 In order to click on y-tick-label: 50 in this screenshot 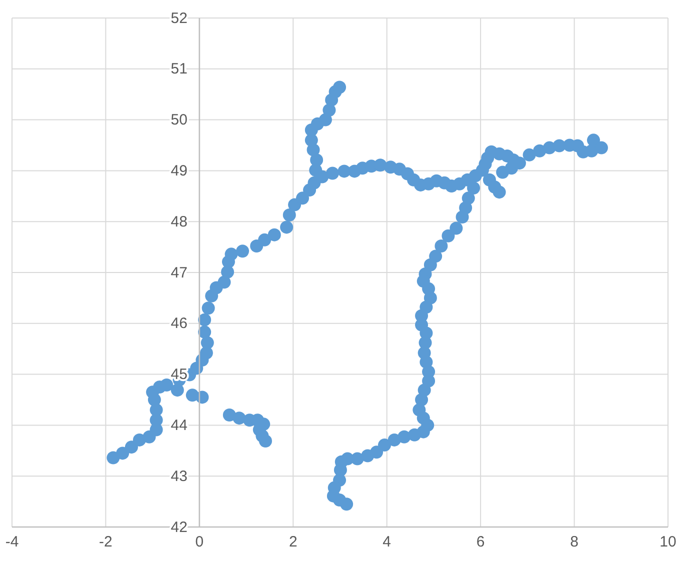, I will do `click(179, 120)`.